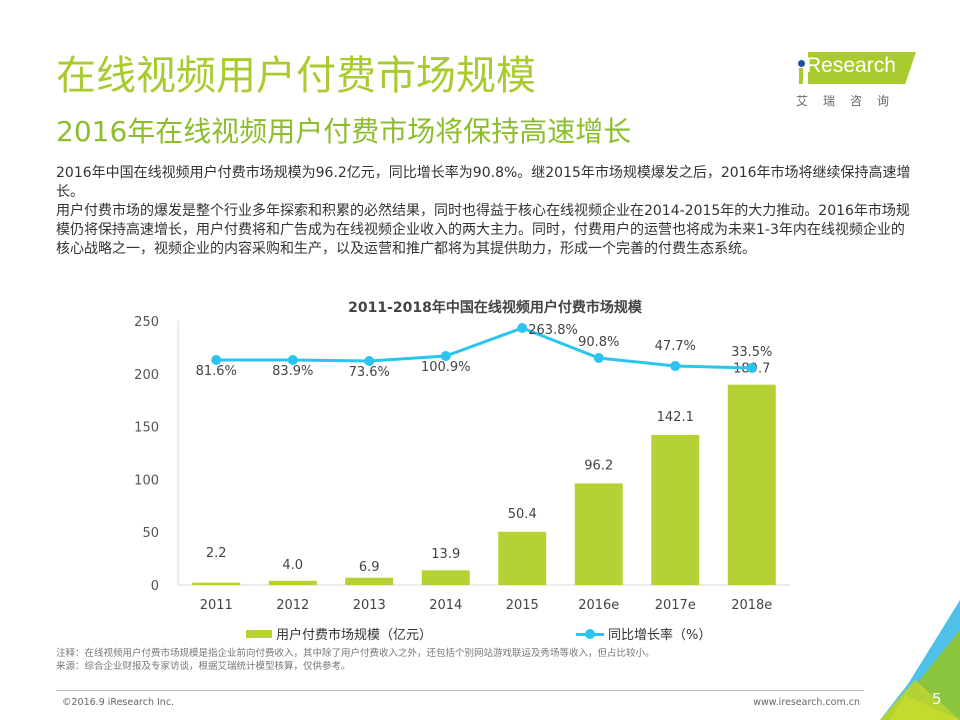 Image resolution: width=960 pixels, height=720 pixels. I want to click on bar-value-label: 2.2, so click(216, 553).